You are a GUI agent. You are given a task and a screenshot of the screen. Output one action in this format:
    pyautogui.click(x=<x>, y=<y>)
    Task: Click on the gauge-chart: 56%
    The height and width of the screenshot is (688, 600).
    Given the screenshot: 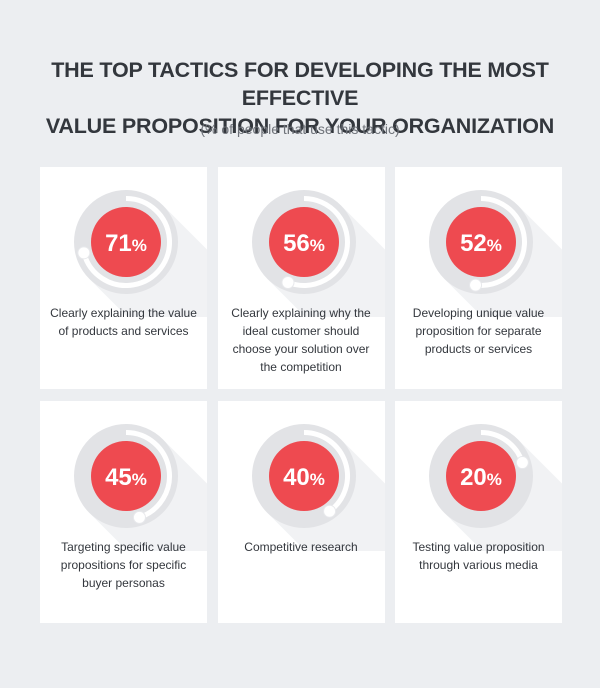 What is the action you would take?
    pyautogui.click(x=318, y=253)
    